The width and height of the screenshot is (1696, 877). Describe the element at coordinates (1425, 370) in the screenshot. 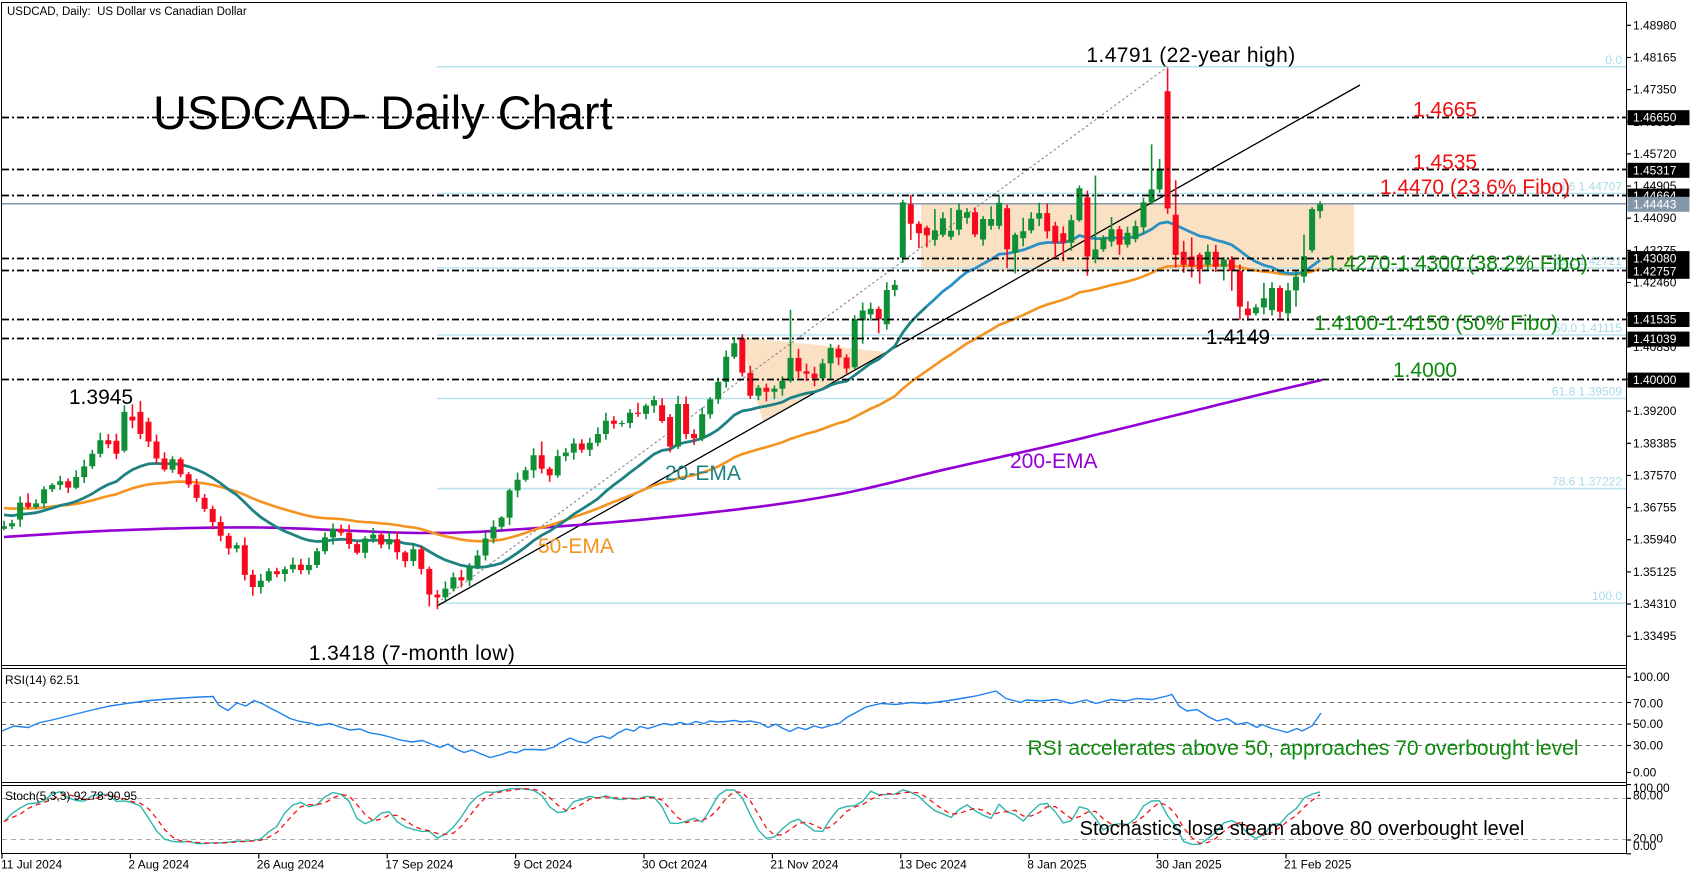

I see `svg-text: 1.4000` at that location.